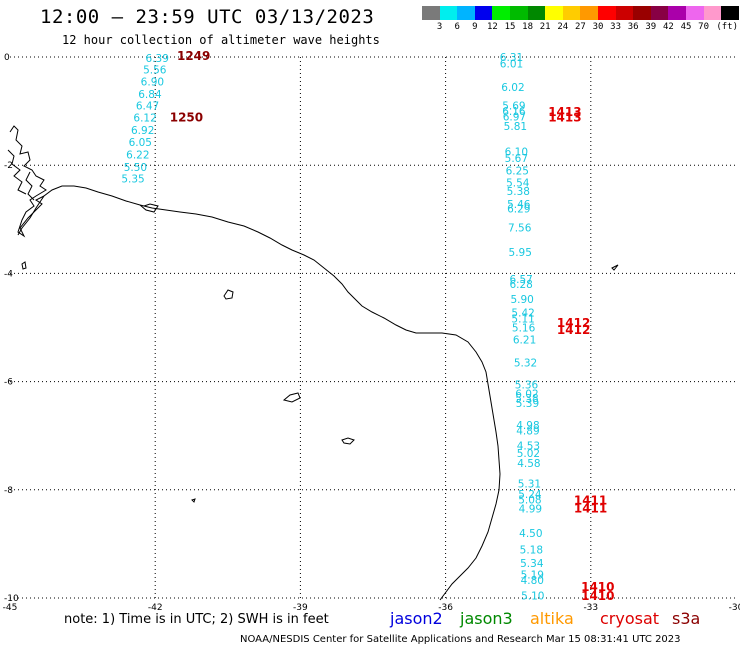  Describe the element at coordinates (528, 464) in the screenshot. I see `swh-value-label: 4.58` at that location.